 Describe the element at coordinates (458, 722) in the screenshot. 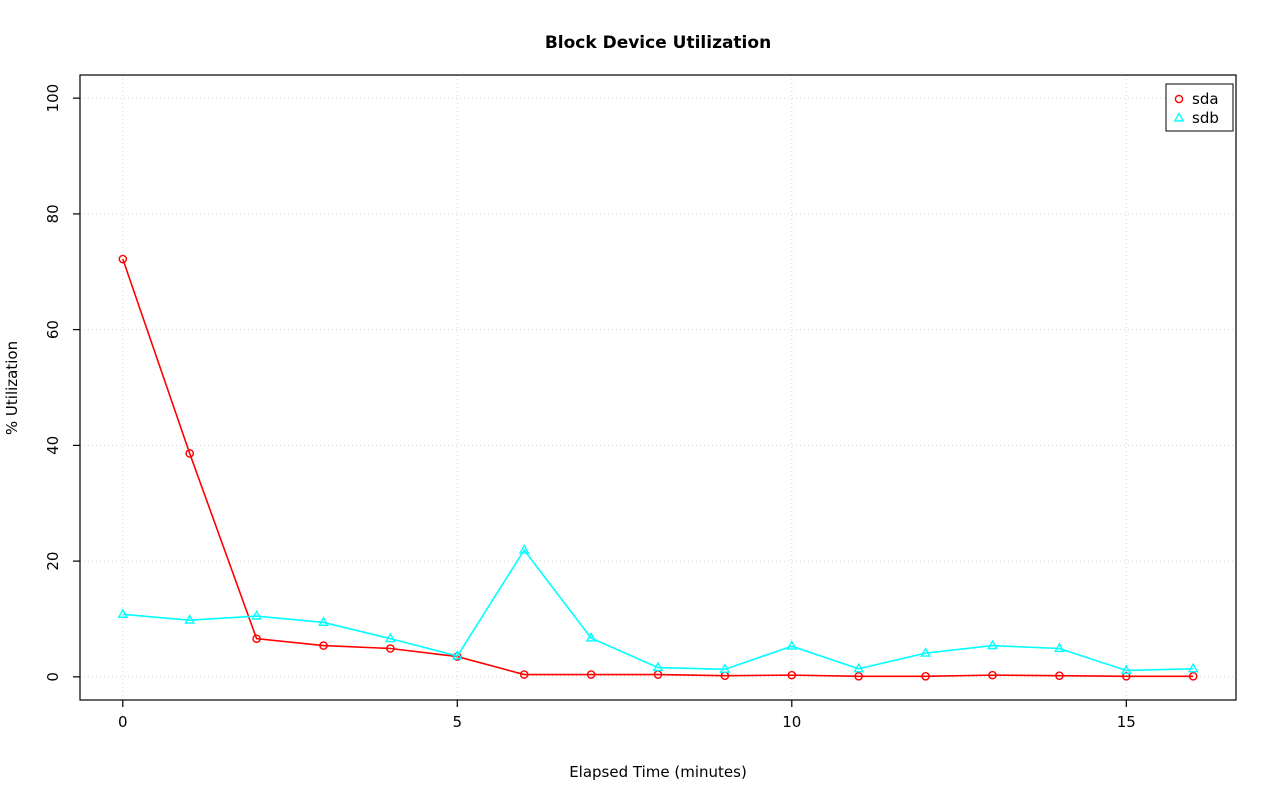

I see `x-axis-tick-label: 5` at that location.